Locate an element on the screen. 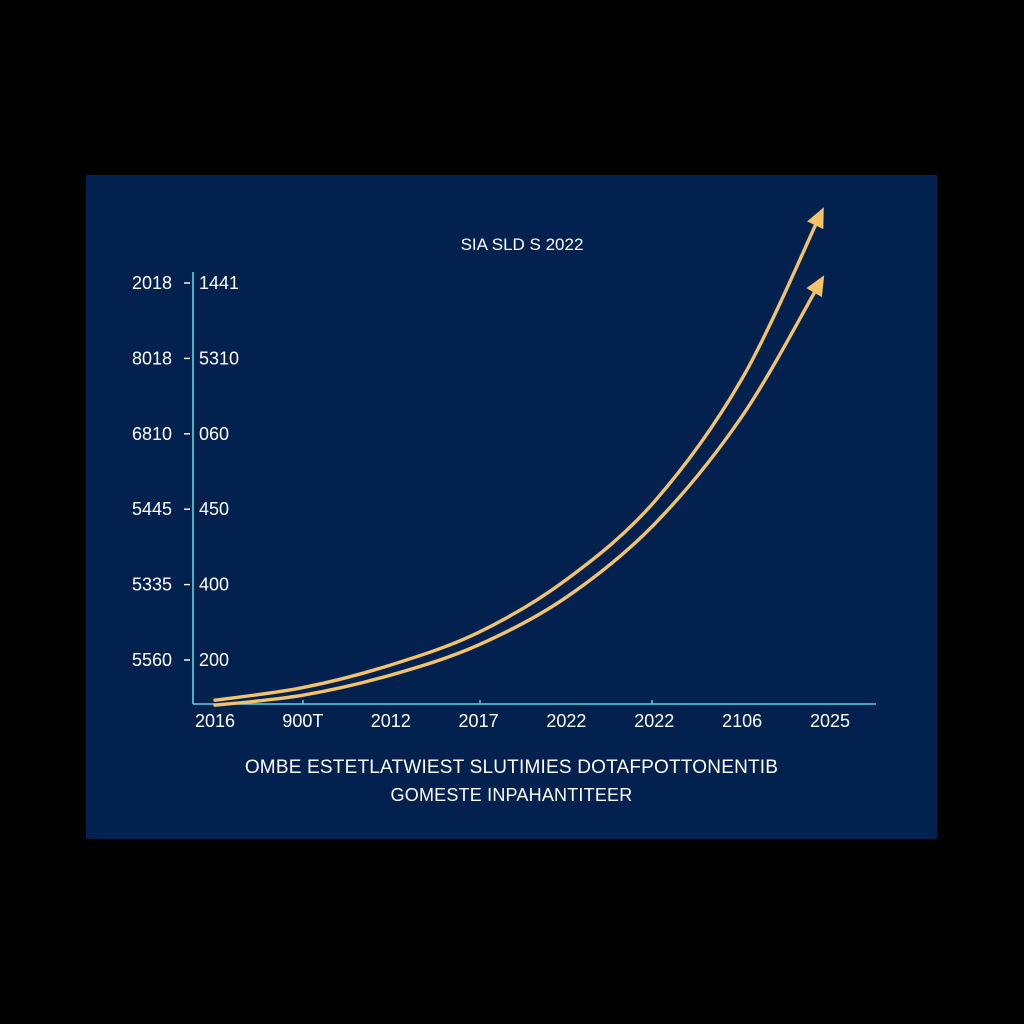 This screenshot has width=1024, height=1024. series-arrowhead-upper is located at coordinates (815, 218).